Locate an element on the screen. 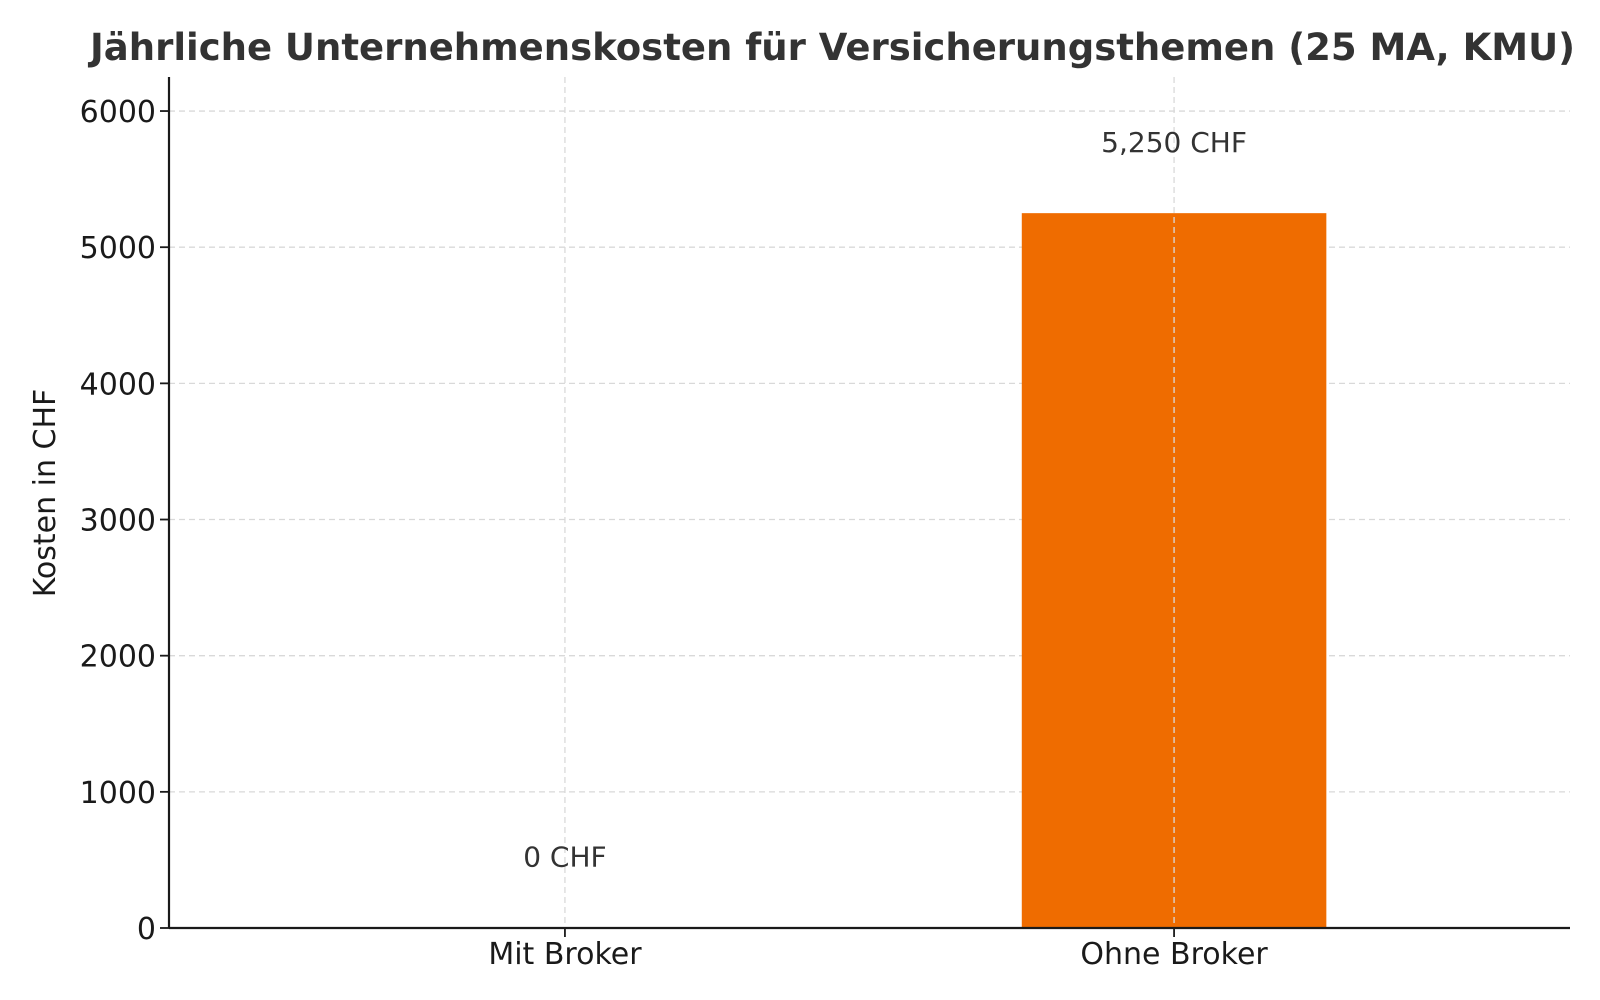 This screenshot has width=1600, height=1000. y-tick-label: 2000 is located at coordinates (118, 657).